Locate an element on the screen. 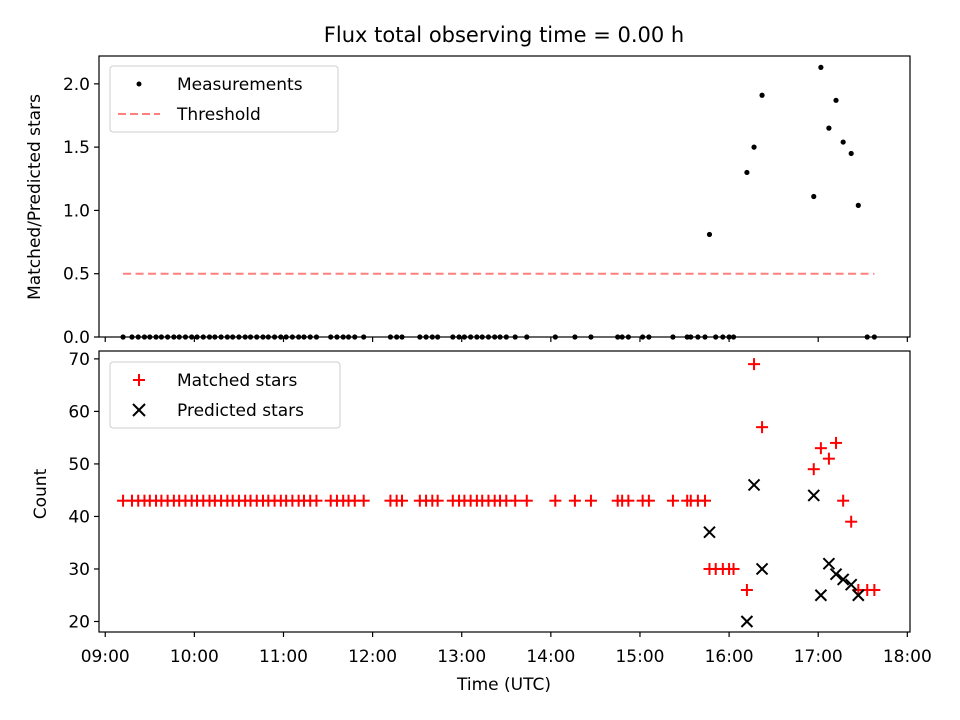 The image size is (960, 720). bottom-legend: Matched stars Predicted stars is located at coordinates (225, 395).